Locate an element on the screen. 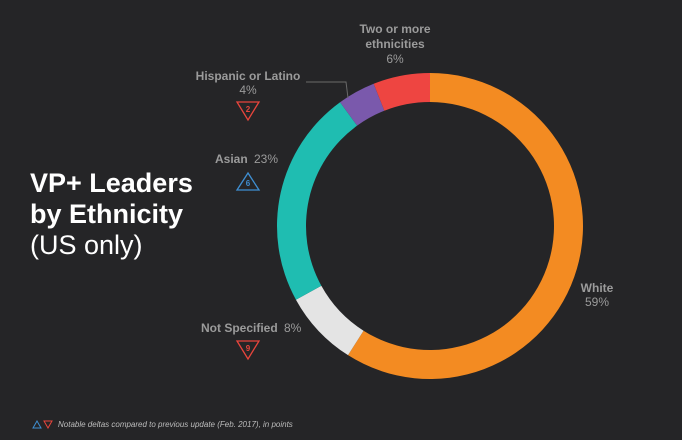  white-pct: 59% is located at coordinates (597, 302).